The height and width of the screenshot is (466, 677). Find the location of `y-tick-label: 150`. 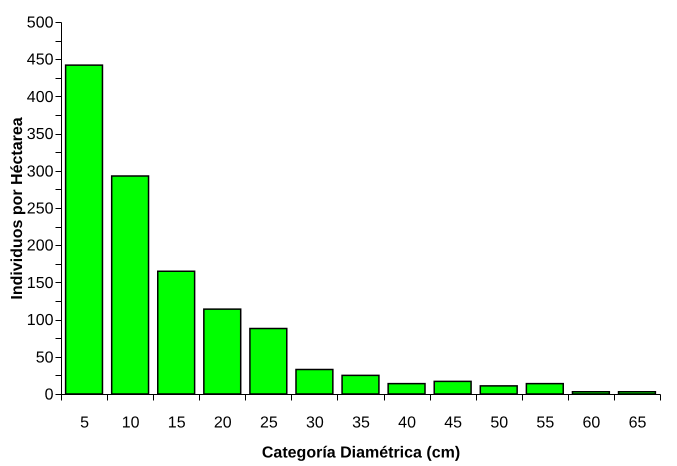

y-tick-label: 150 is located at coordinates (40, 283).